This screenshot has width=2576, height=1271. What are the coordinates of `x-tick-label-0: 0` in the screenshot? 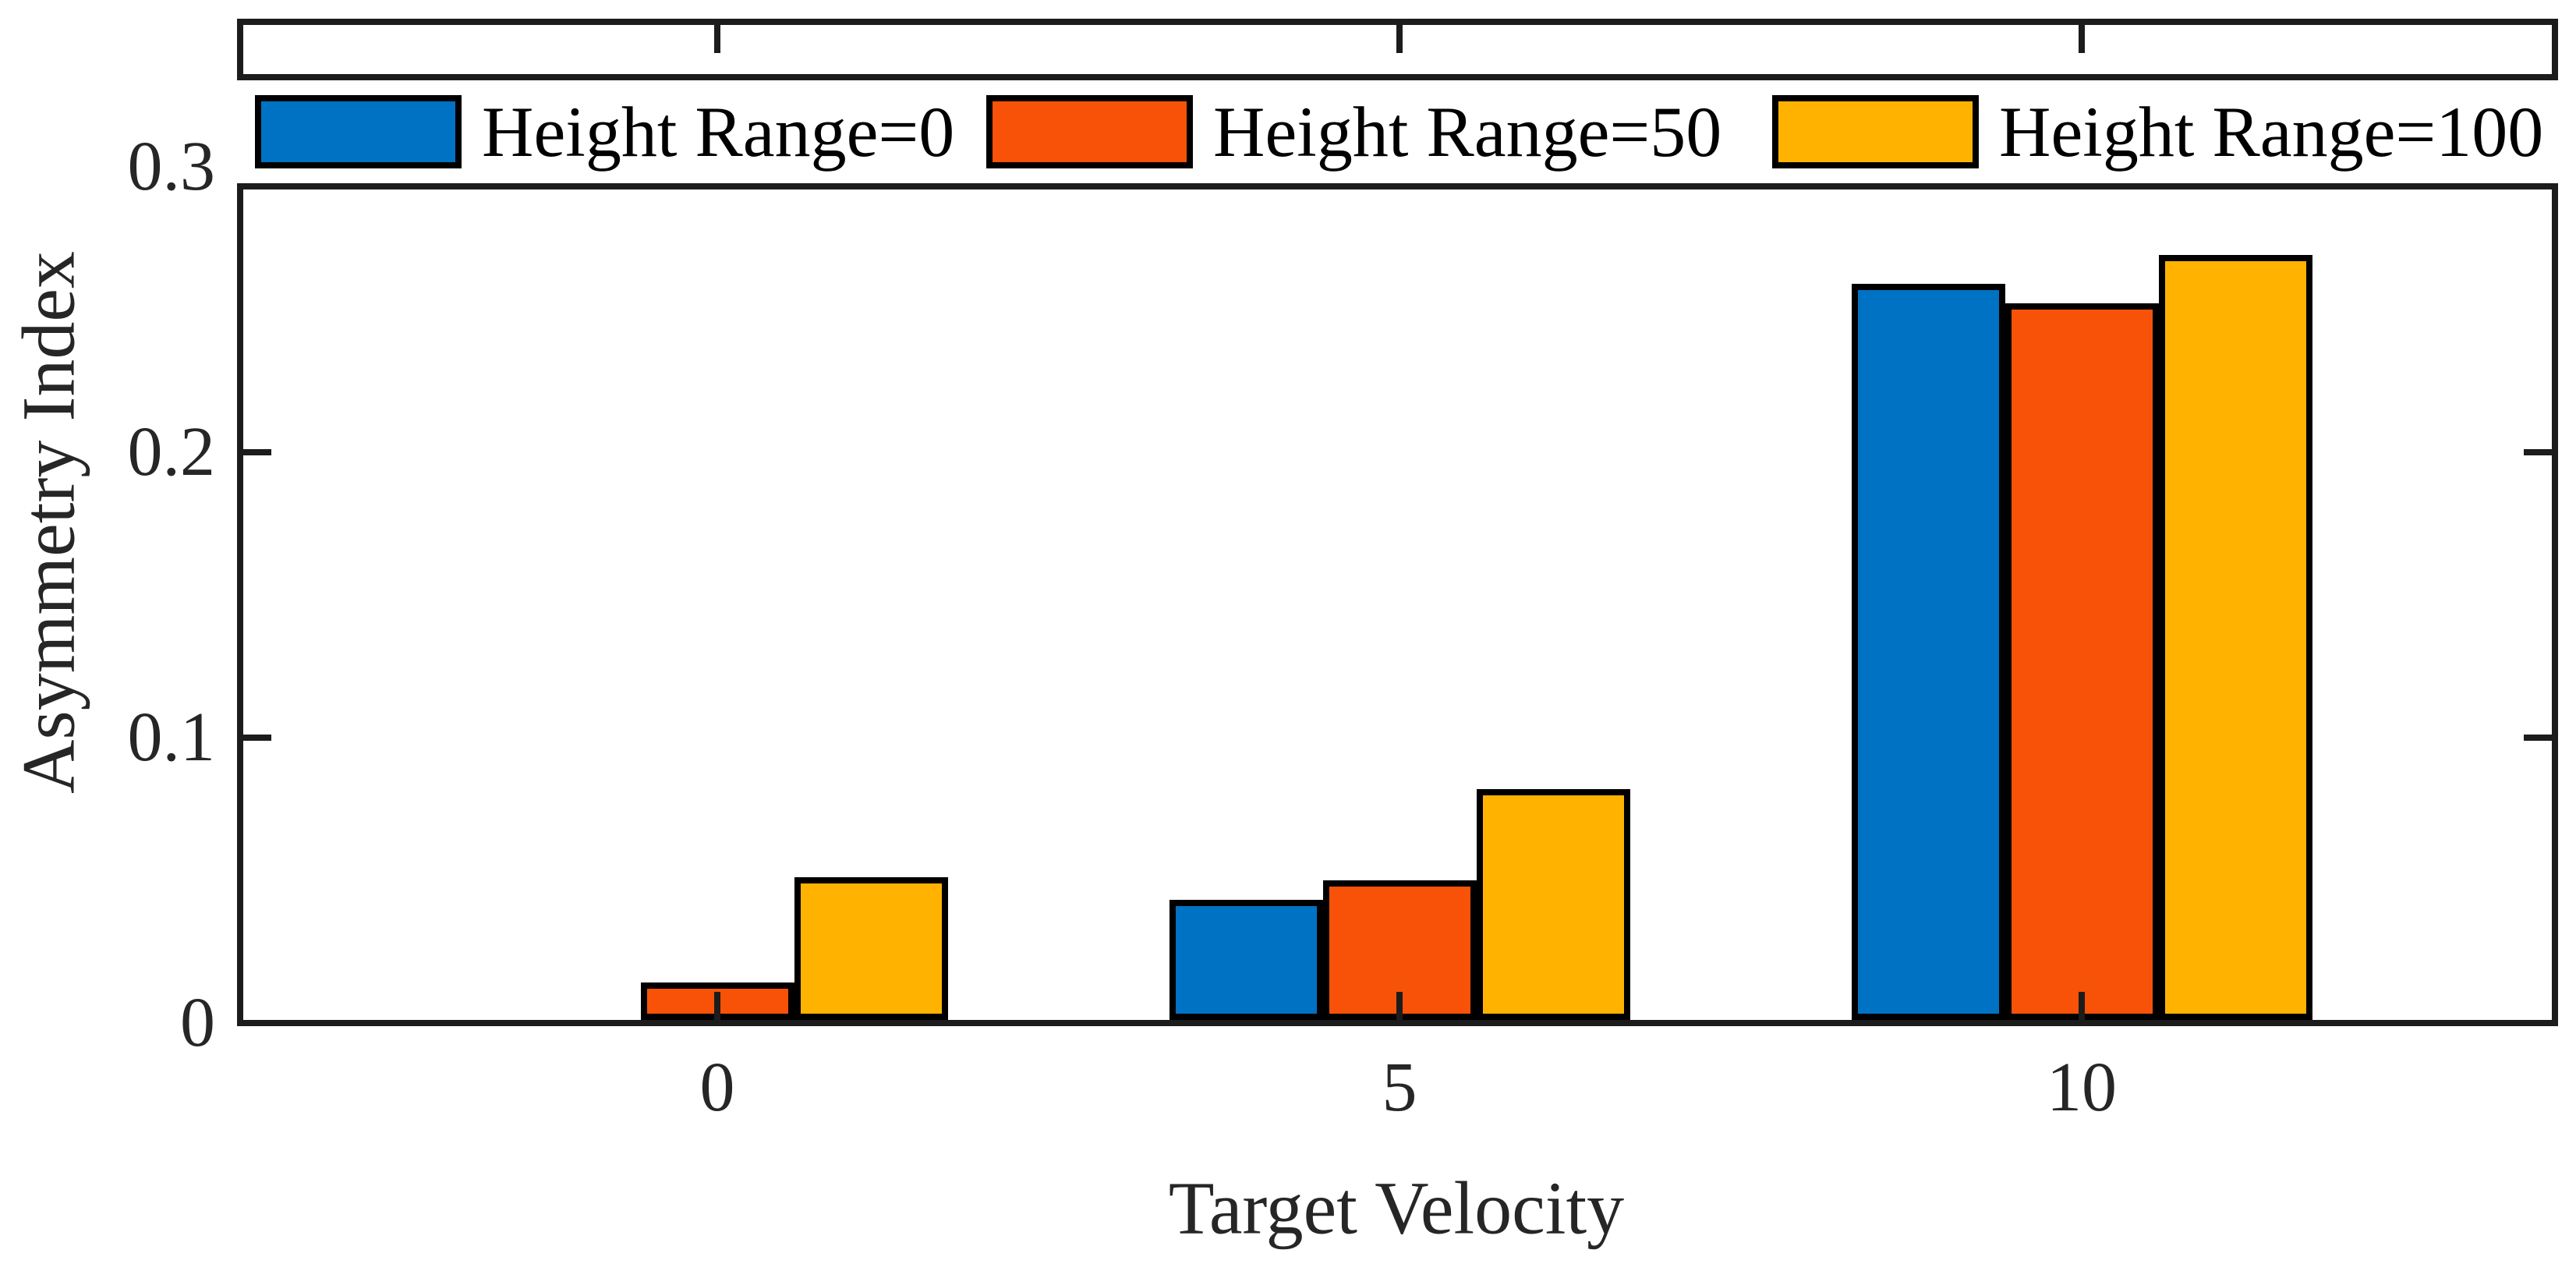 It's located at (717, 1088).